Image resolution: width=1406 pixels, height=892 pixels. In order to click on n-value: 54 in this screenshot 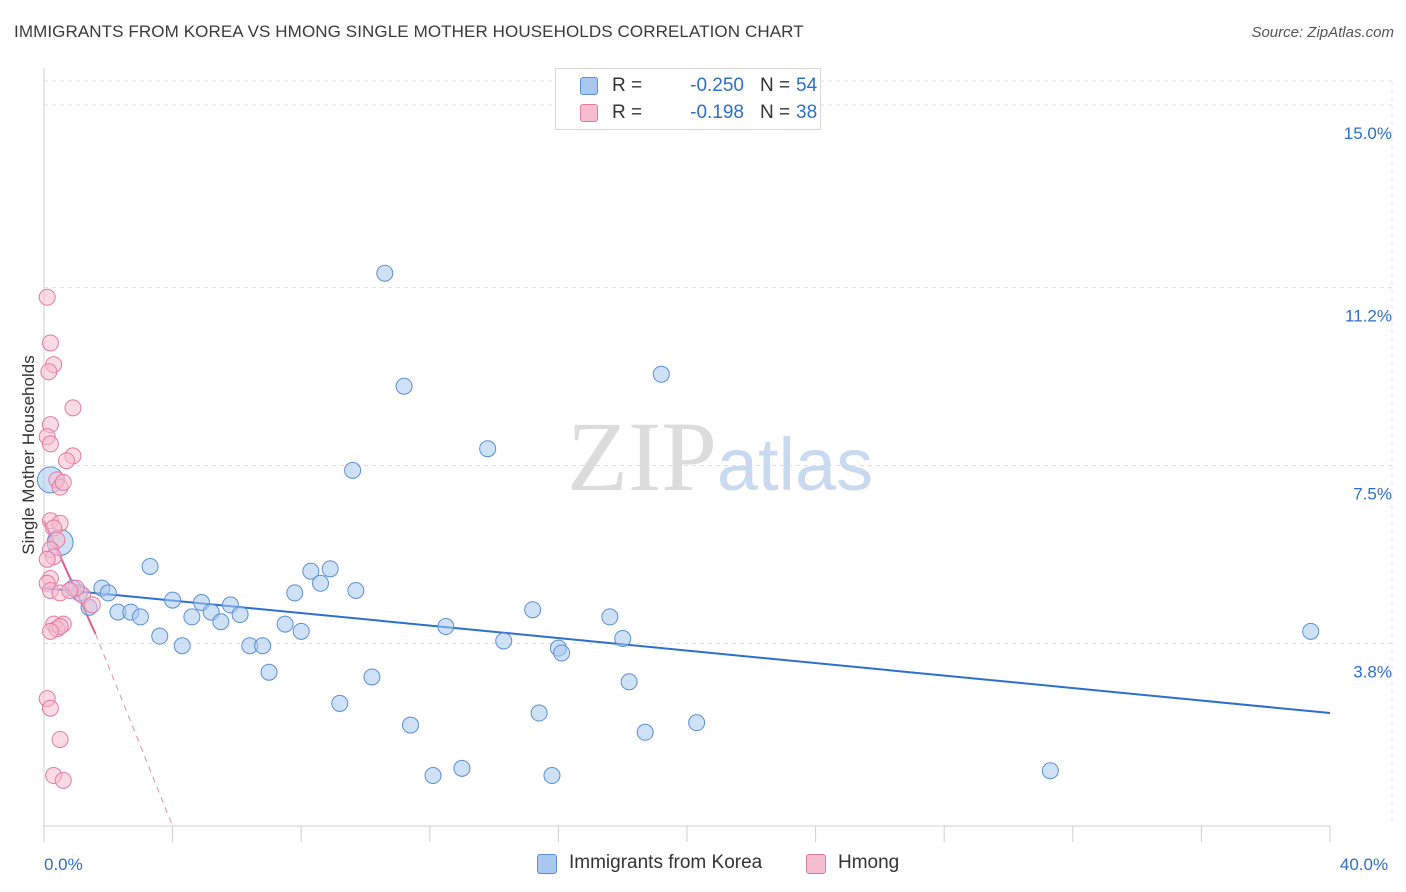, I will do `click(807, 85)`.